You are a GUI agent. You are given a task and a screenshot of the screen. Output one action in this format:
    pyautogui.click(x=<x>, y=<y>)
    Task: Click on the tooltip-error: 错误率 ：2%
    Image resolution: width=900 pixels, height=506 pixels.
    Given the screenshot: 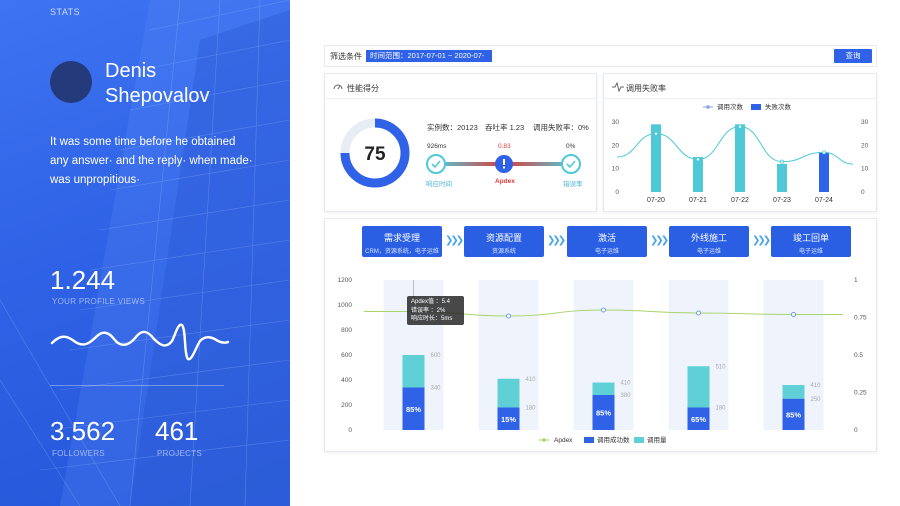 What is the action you would take?
    pyautogui.click(x=428, y=310)
    